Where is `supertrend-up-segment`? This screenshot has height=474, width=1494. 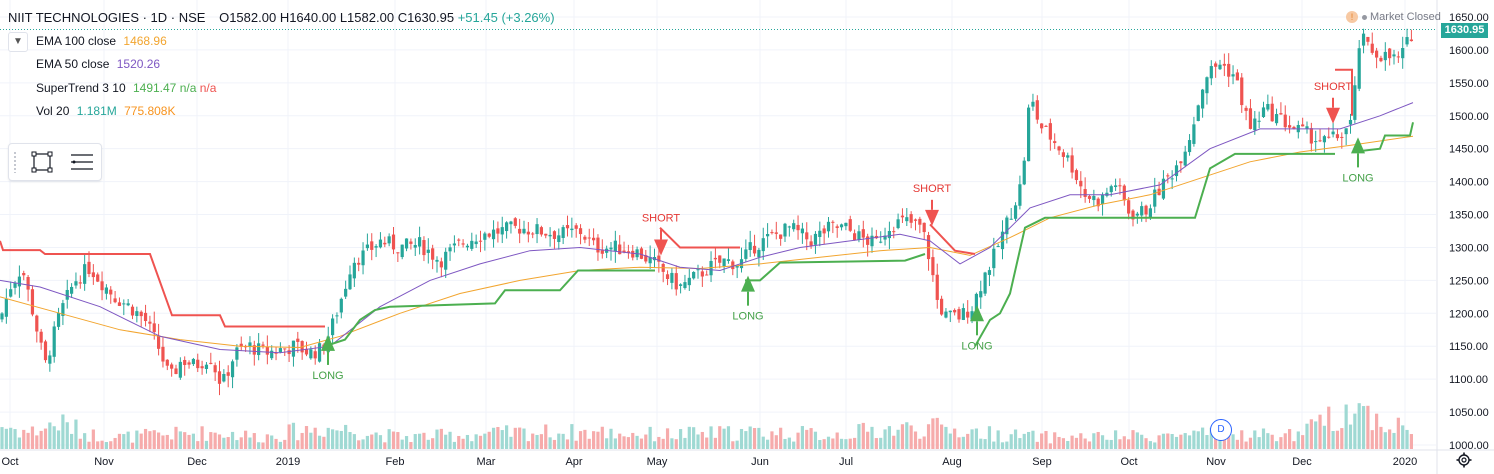 supertrend-up-segment is located at coordinates (835, 267).